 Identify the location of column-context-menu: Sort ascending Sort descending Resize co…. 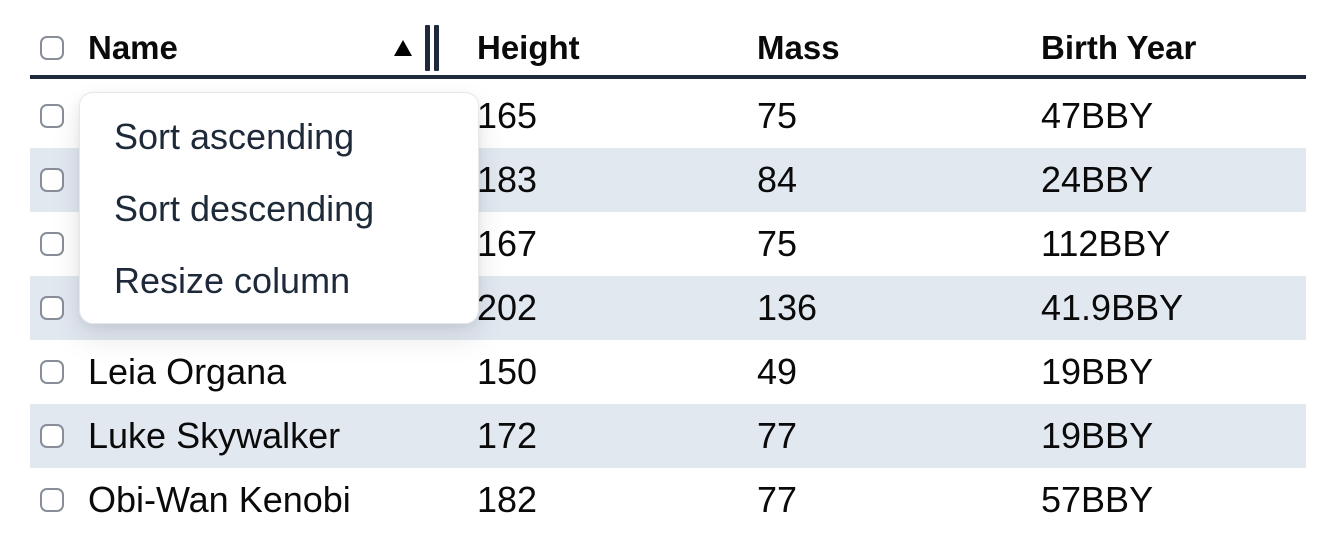
(279, 208).